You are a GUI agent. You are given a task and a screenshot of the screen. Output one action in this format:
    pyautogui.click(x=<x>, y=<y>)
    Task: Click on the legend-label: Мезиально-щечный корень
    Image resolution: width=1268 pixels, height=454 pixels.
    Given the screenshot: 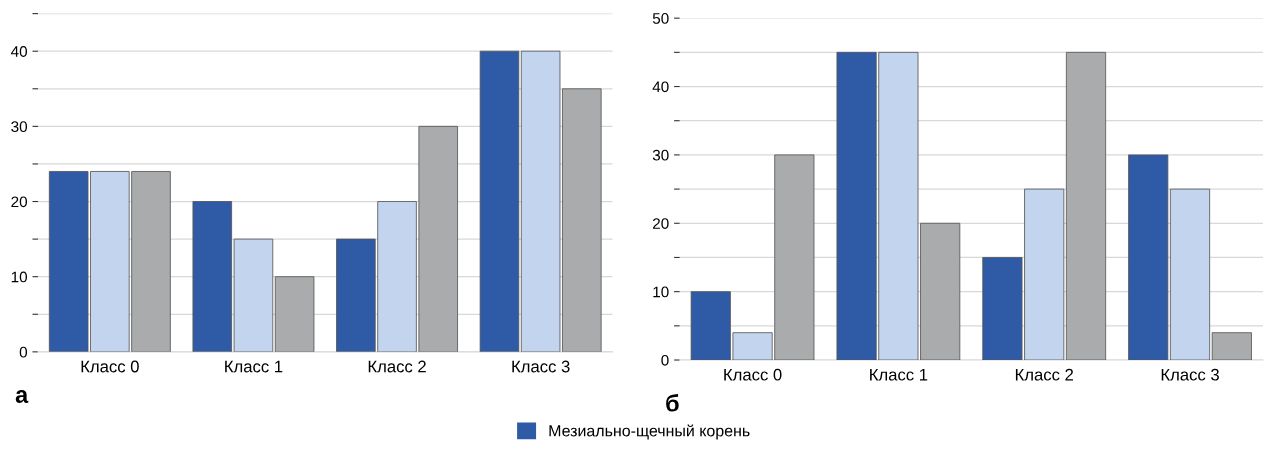 What is the action you would take?
    pyautogui.click(x=649, y=432)
    